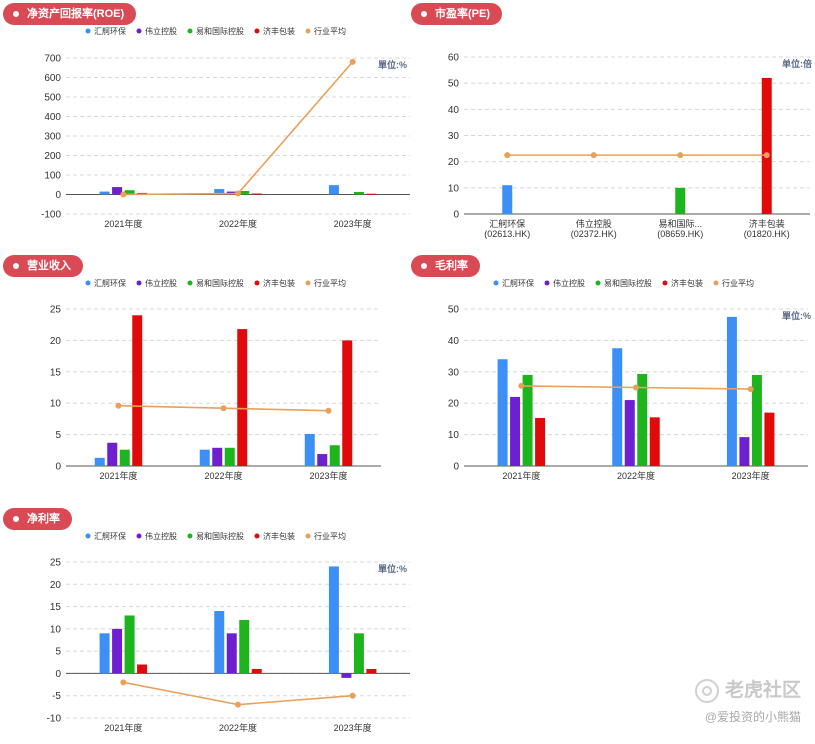 The height and width of the screenshot is (744, 815). What do you see at coordinates (52, 78) in the screenshot?
I see `y-tick-label: 600` at bounding box center [52, 78].